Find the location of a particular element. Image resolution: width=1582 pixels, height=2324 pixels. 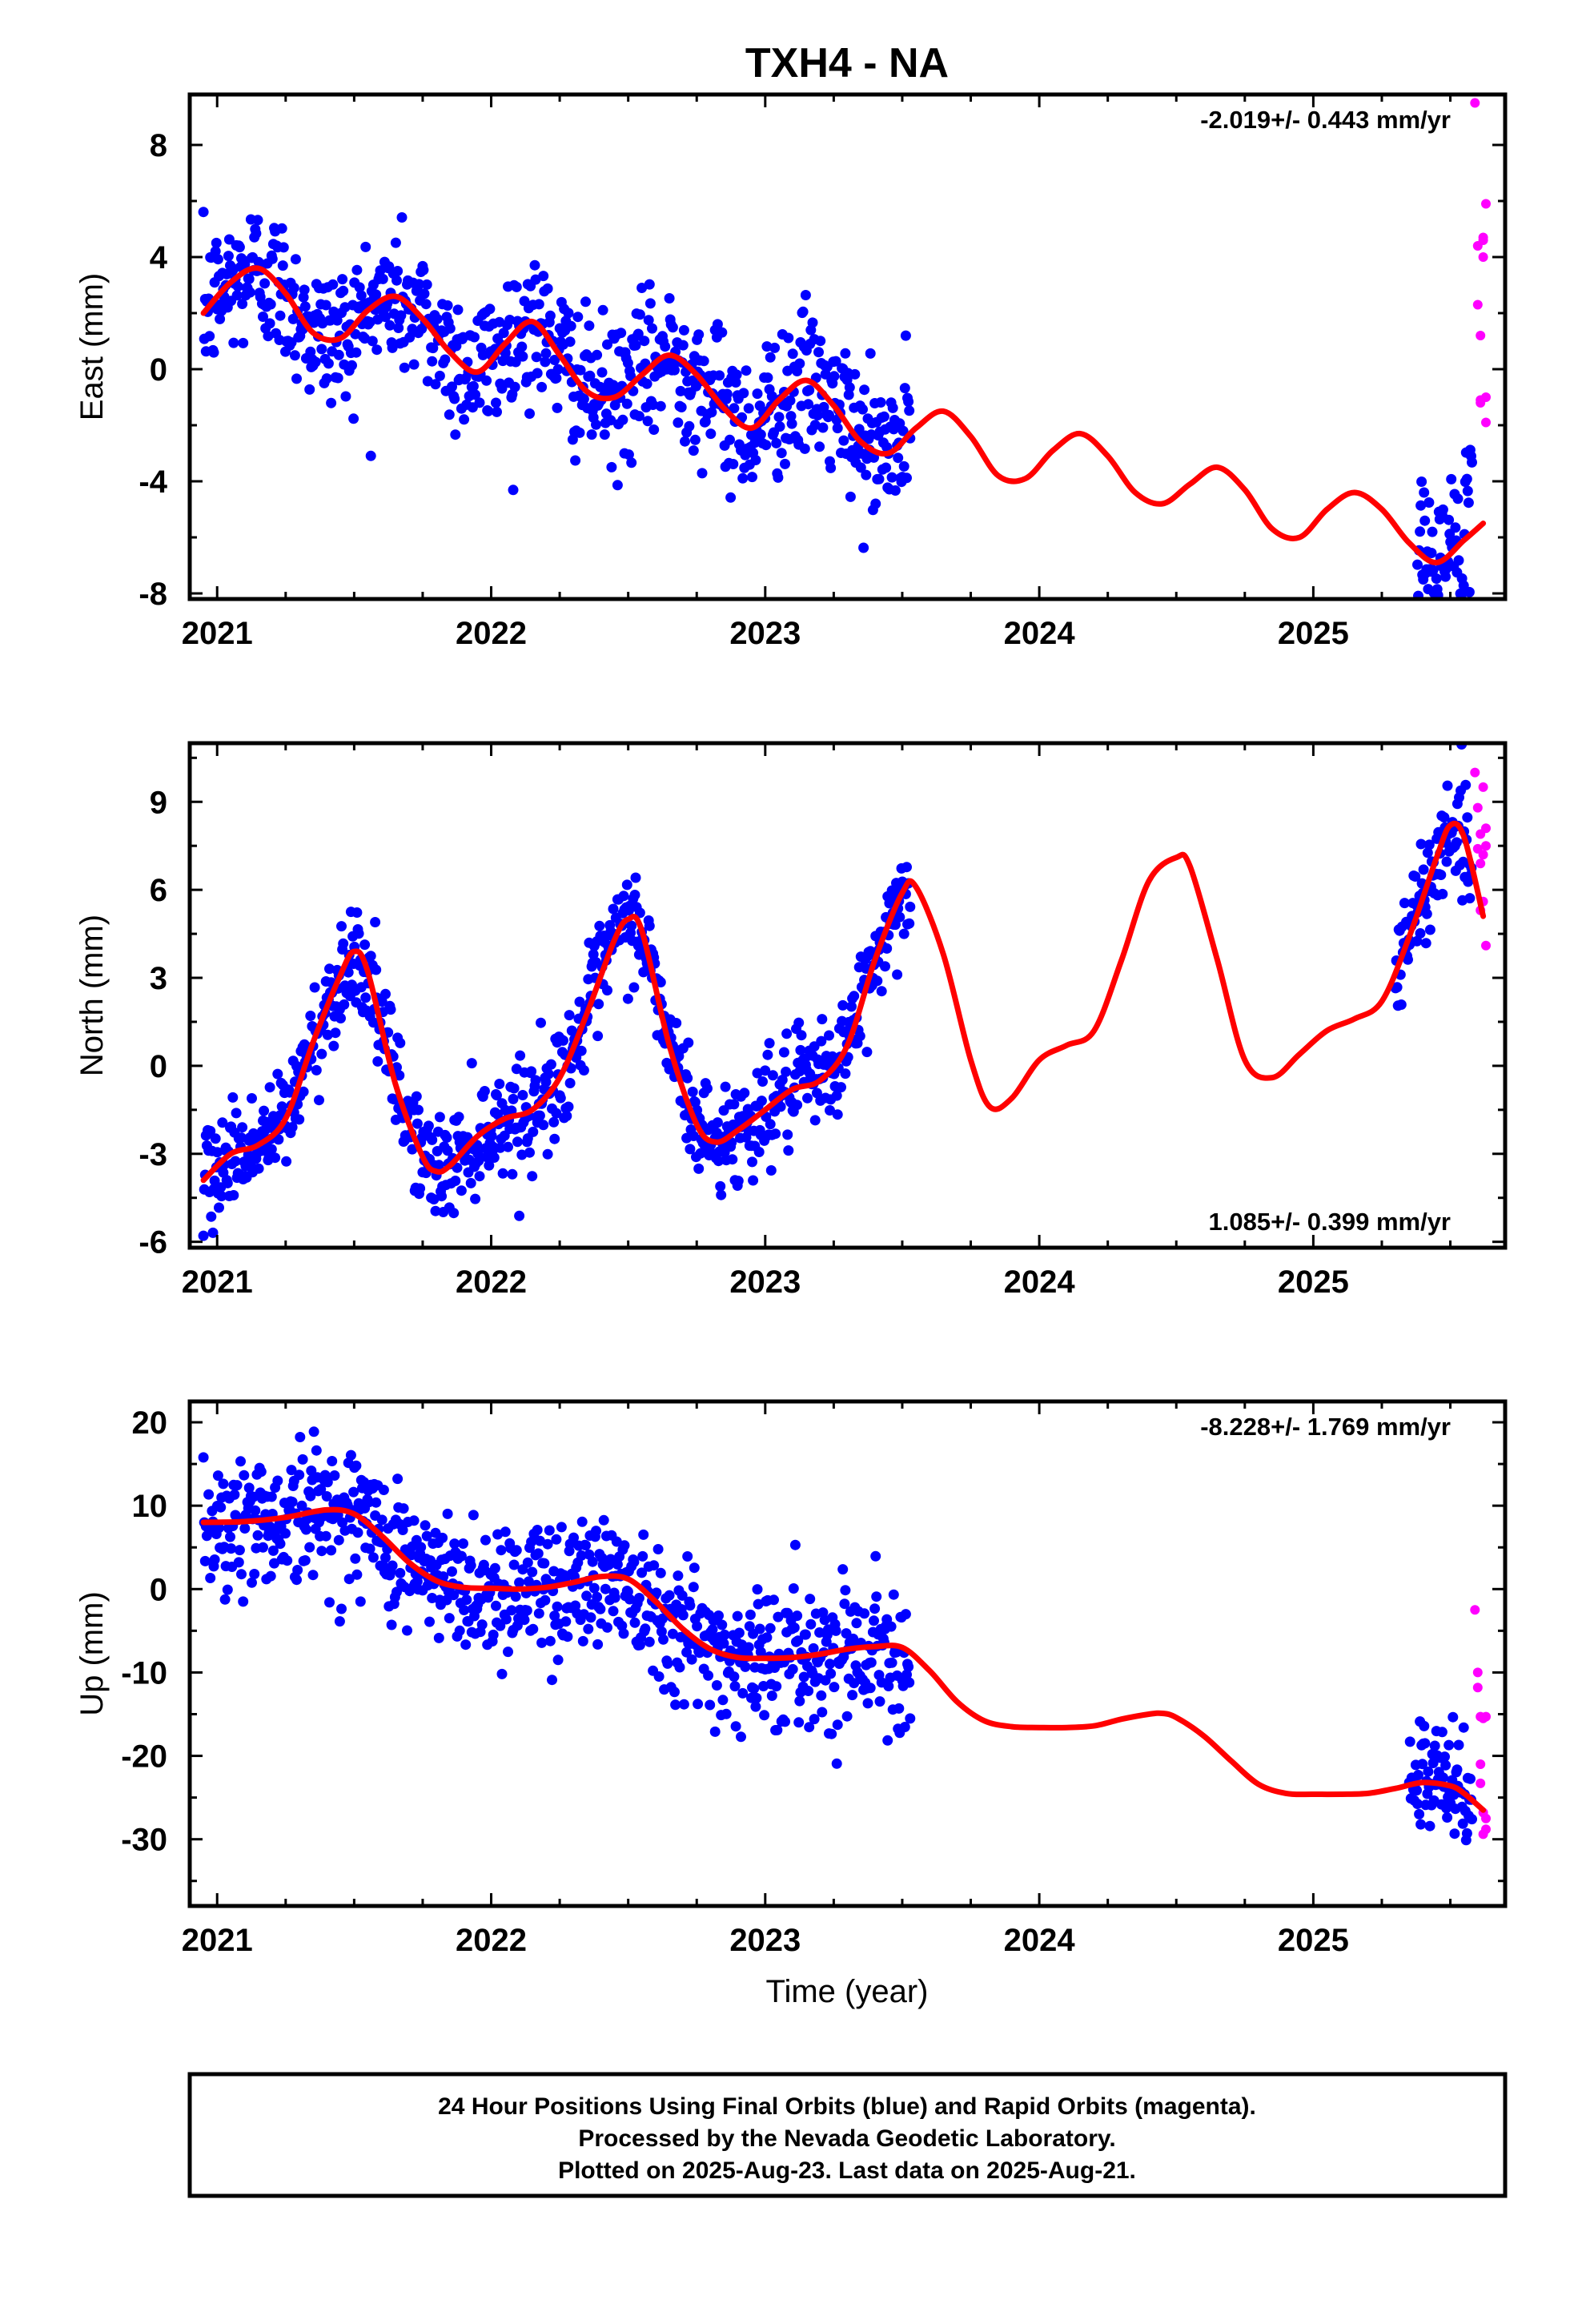

x-tick-label: 2021 is located at coordinates (217, 1282).